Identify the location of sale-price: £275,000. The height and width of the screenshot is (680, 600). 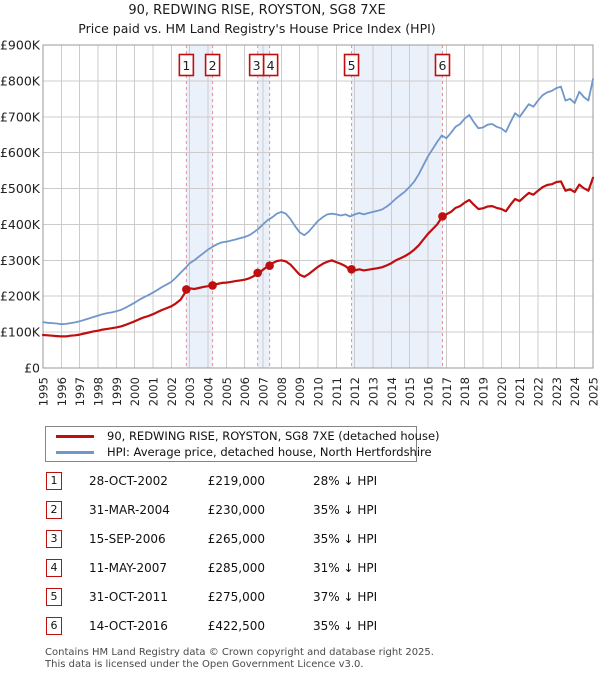
(236, 597).